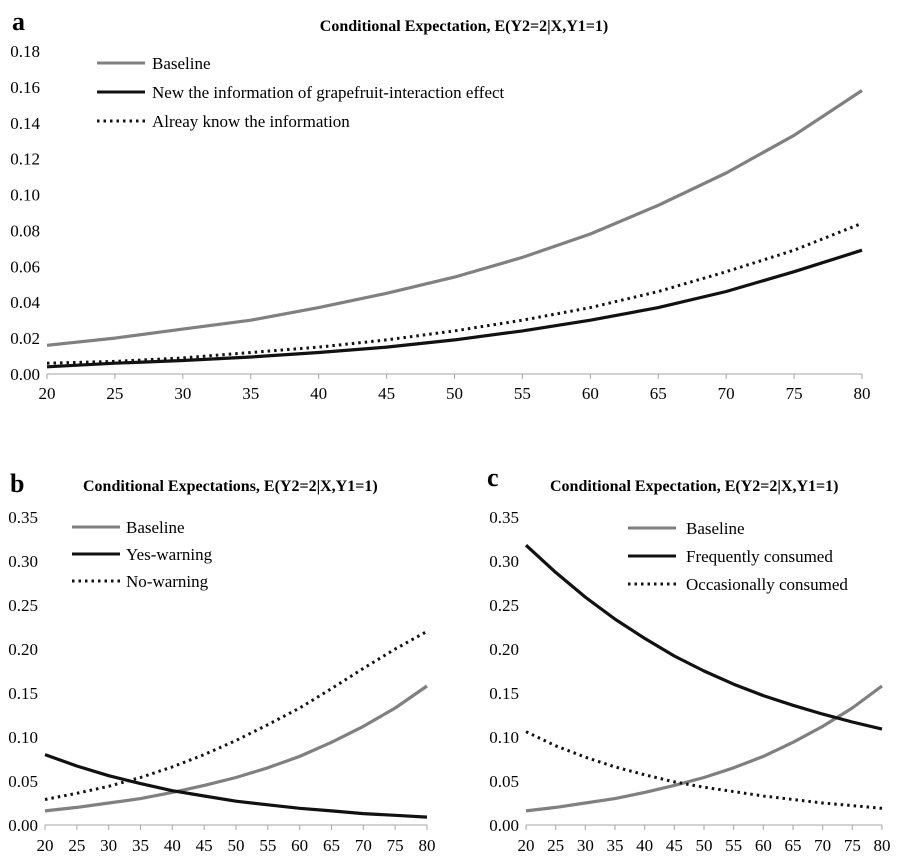 This screenshot has height=861, width=909. I want to click on y-tick-label: 0.04, so click(25, 302).